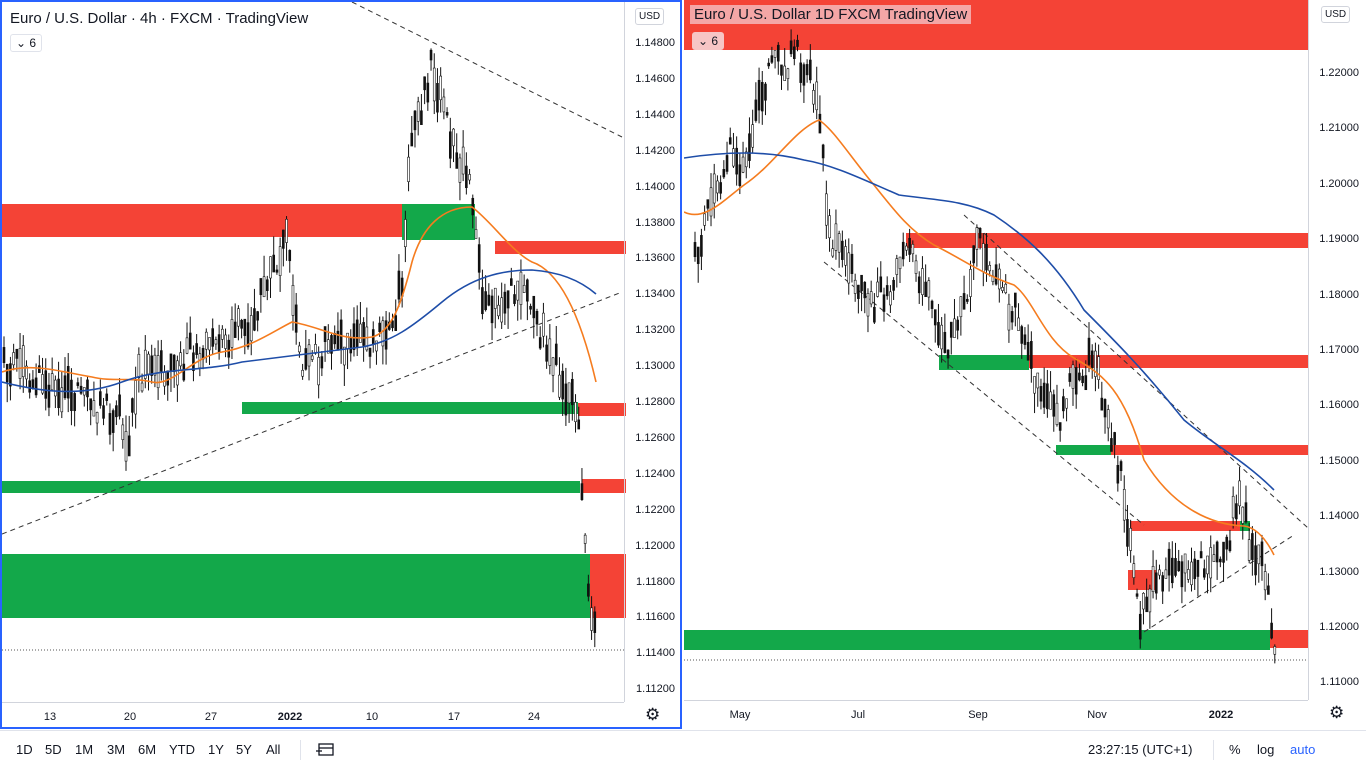  Describe the element at coordinates (655, 509) in the screenshot. I see `price-tick-label: 1.12200` at that location.